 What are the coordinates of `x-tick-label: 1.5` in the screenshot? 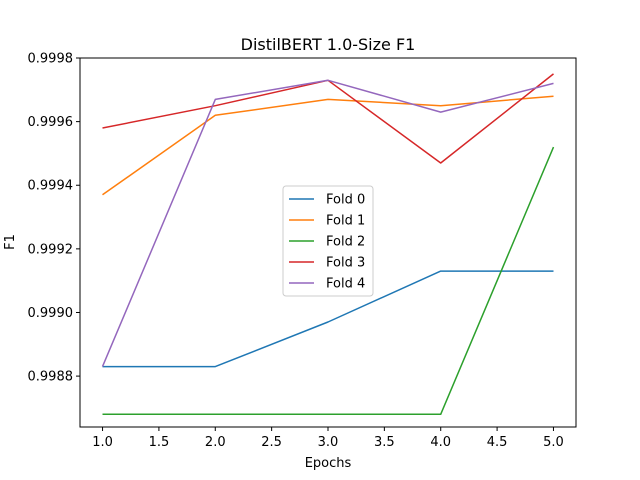 It's located at (159, 442).